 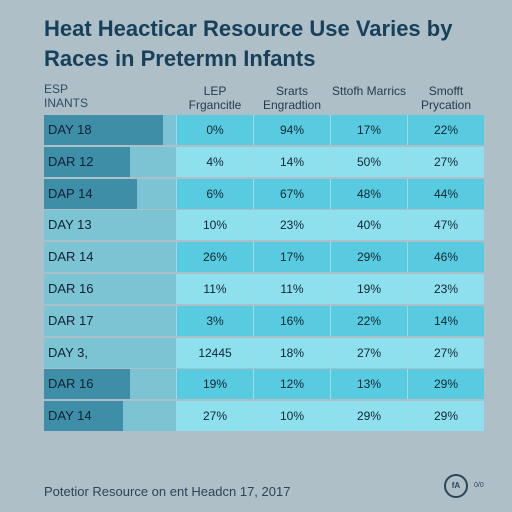 I want to click on publisher-logo-icon: fA, so click(x=456, y=486).